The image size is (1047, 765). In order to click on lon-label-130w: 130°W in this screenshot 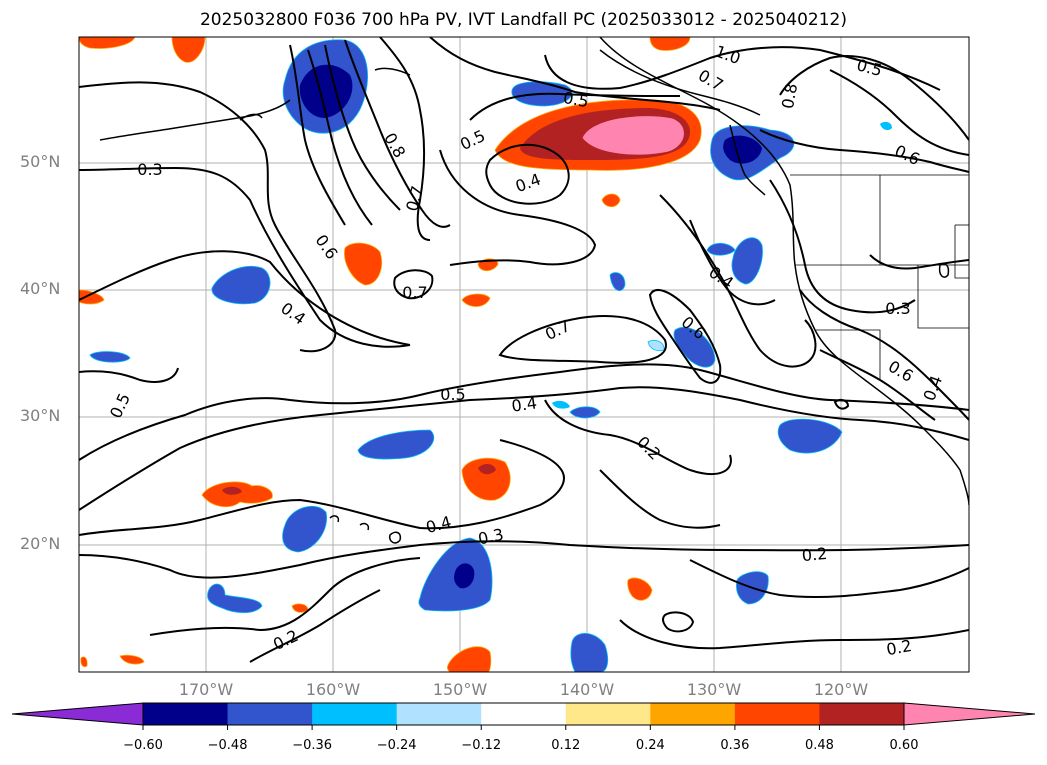, I will do `click(714, 689)`.